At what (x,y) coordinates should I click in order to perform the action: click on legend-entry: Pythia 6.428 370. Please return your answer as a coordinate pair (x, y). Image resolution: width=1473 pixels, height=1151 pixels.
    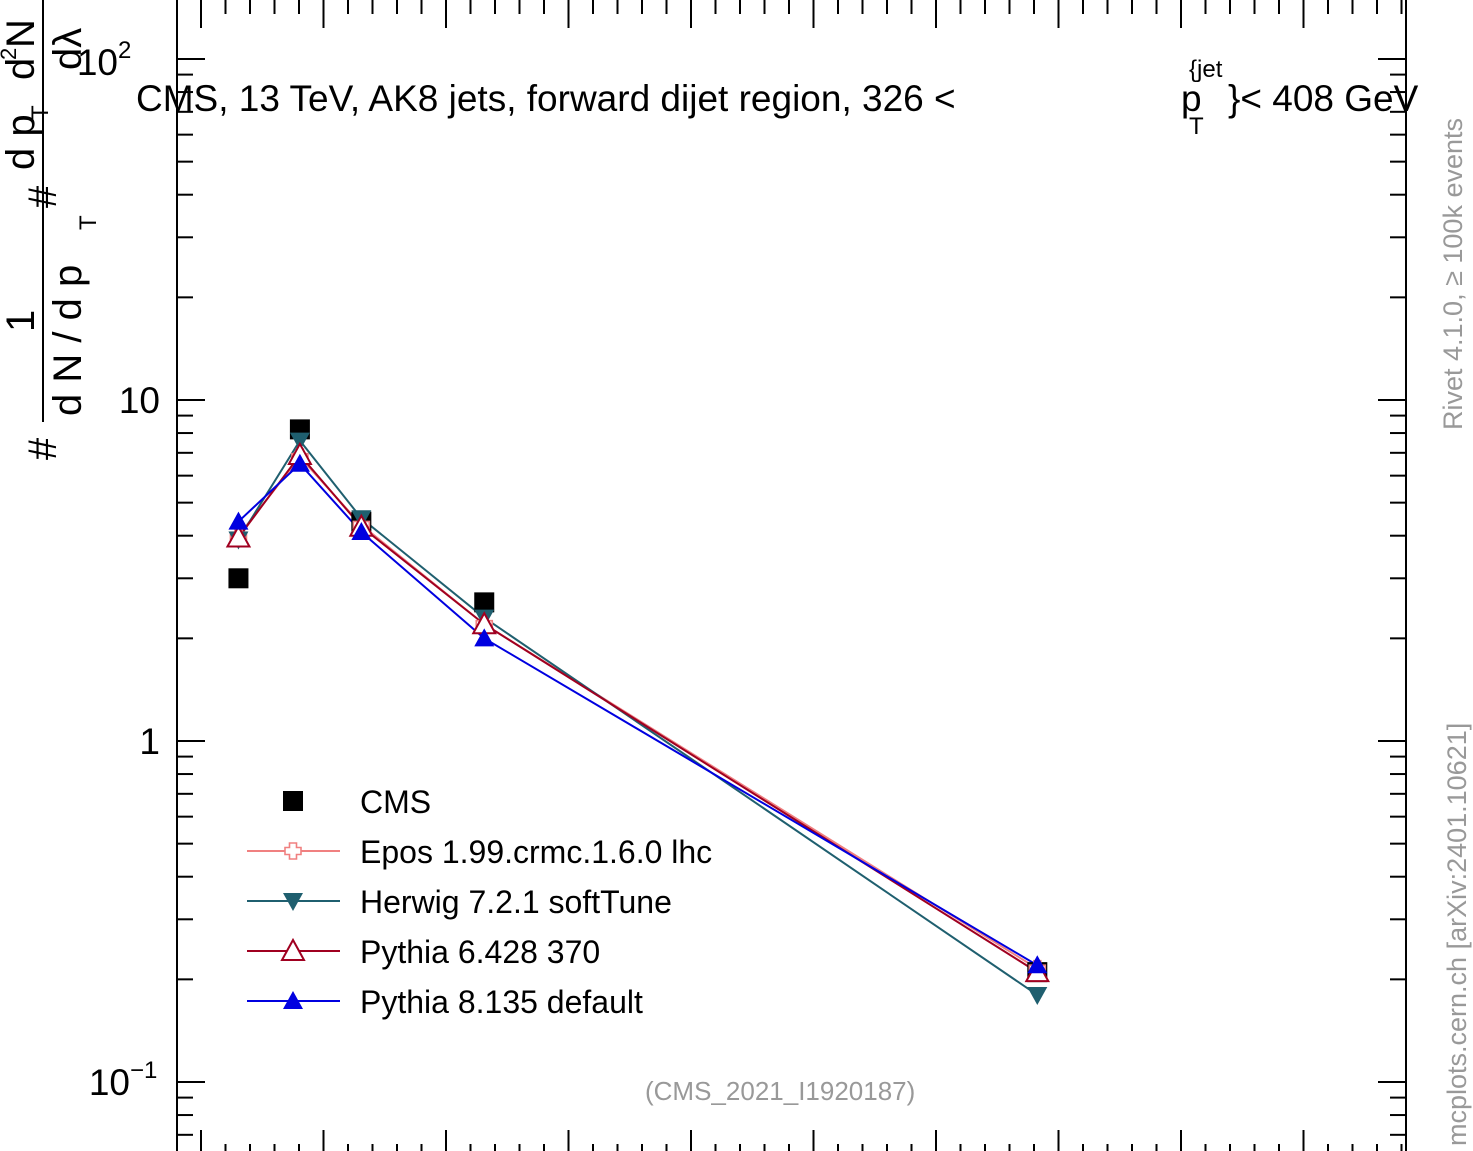
    Looking at the image, I should click on (423, 952).